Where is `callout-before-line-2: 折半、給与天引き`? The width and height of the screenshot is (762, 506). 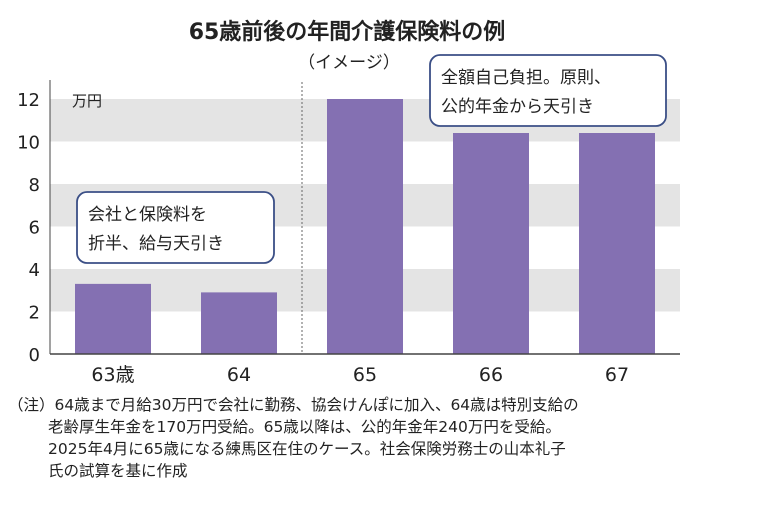 callout-before-line-2: 折半、給与天引き is located at coordinates (156, 244).